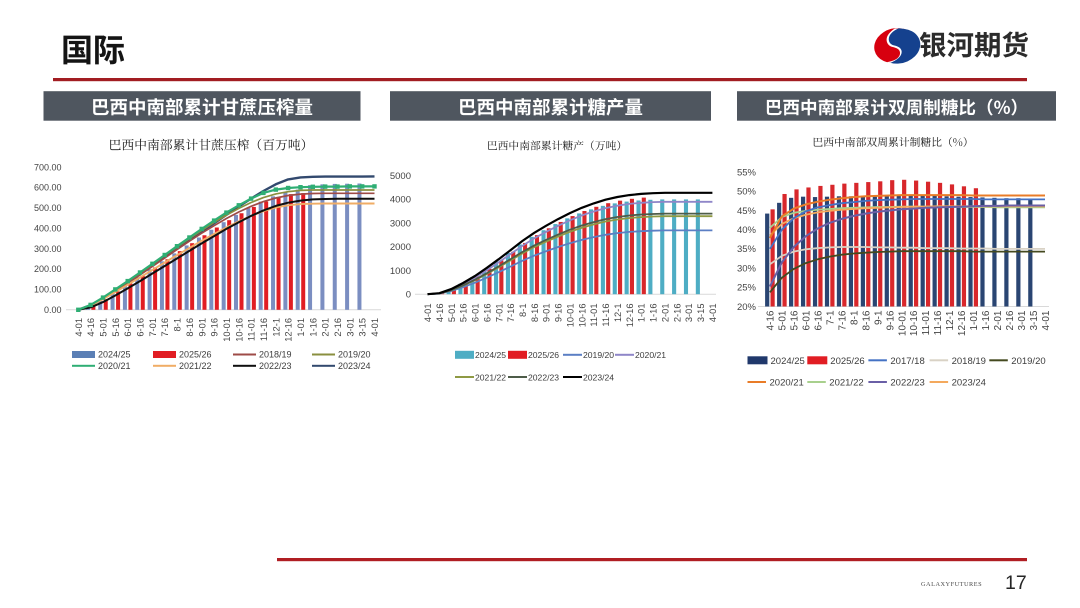  I want to click on svg-text: 200.00, so click(48, 269).